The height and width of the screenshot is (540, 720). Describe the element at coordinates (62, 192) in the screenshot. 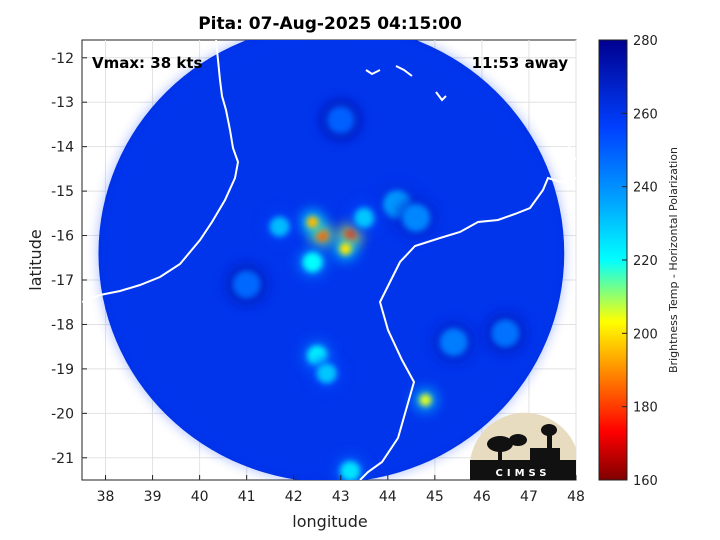

I see `y-tick-label: -15` at that location.